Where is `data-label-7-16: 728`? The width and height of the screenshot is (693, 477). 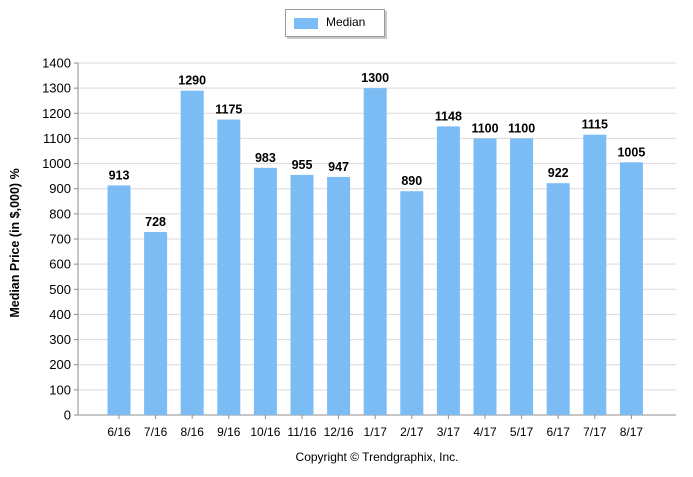
data-label-7-16: 728 is located at coordinates (155, 222).